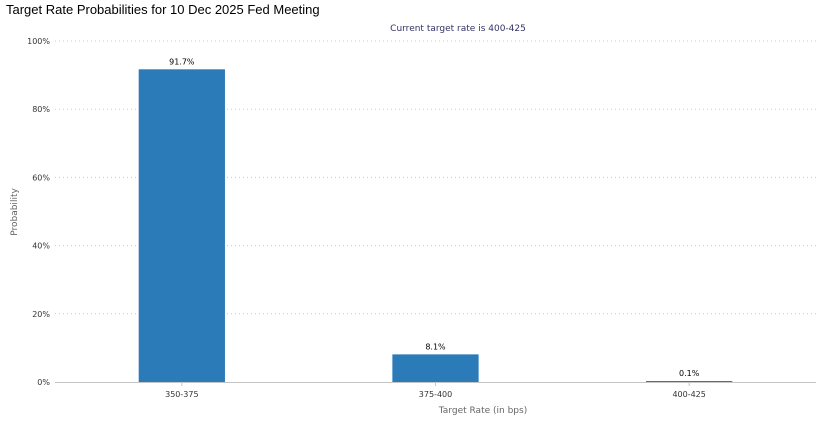 This screenshot has width=816, height=421. I want to click on x-tick-label: 375-400, so click(435, 394).